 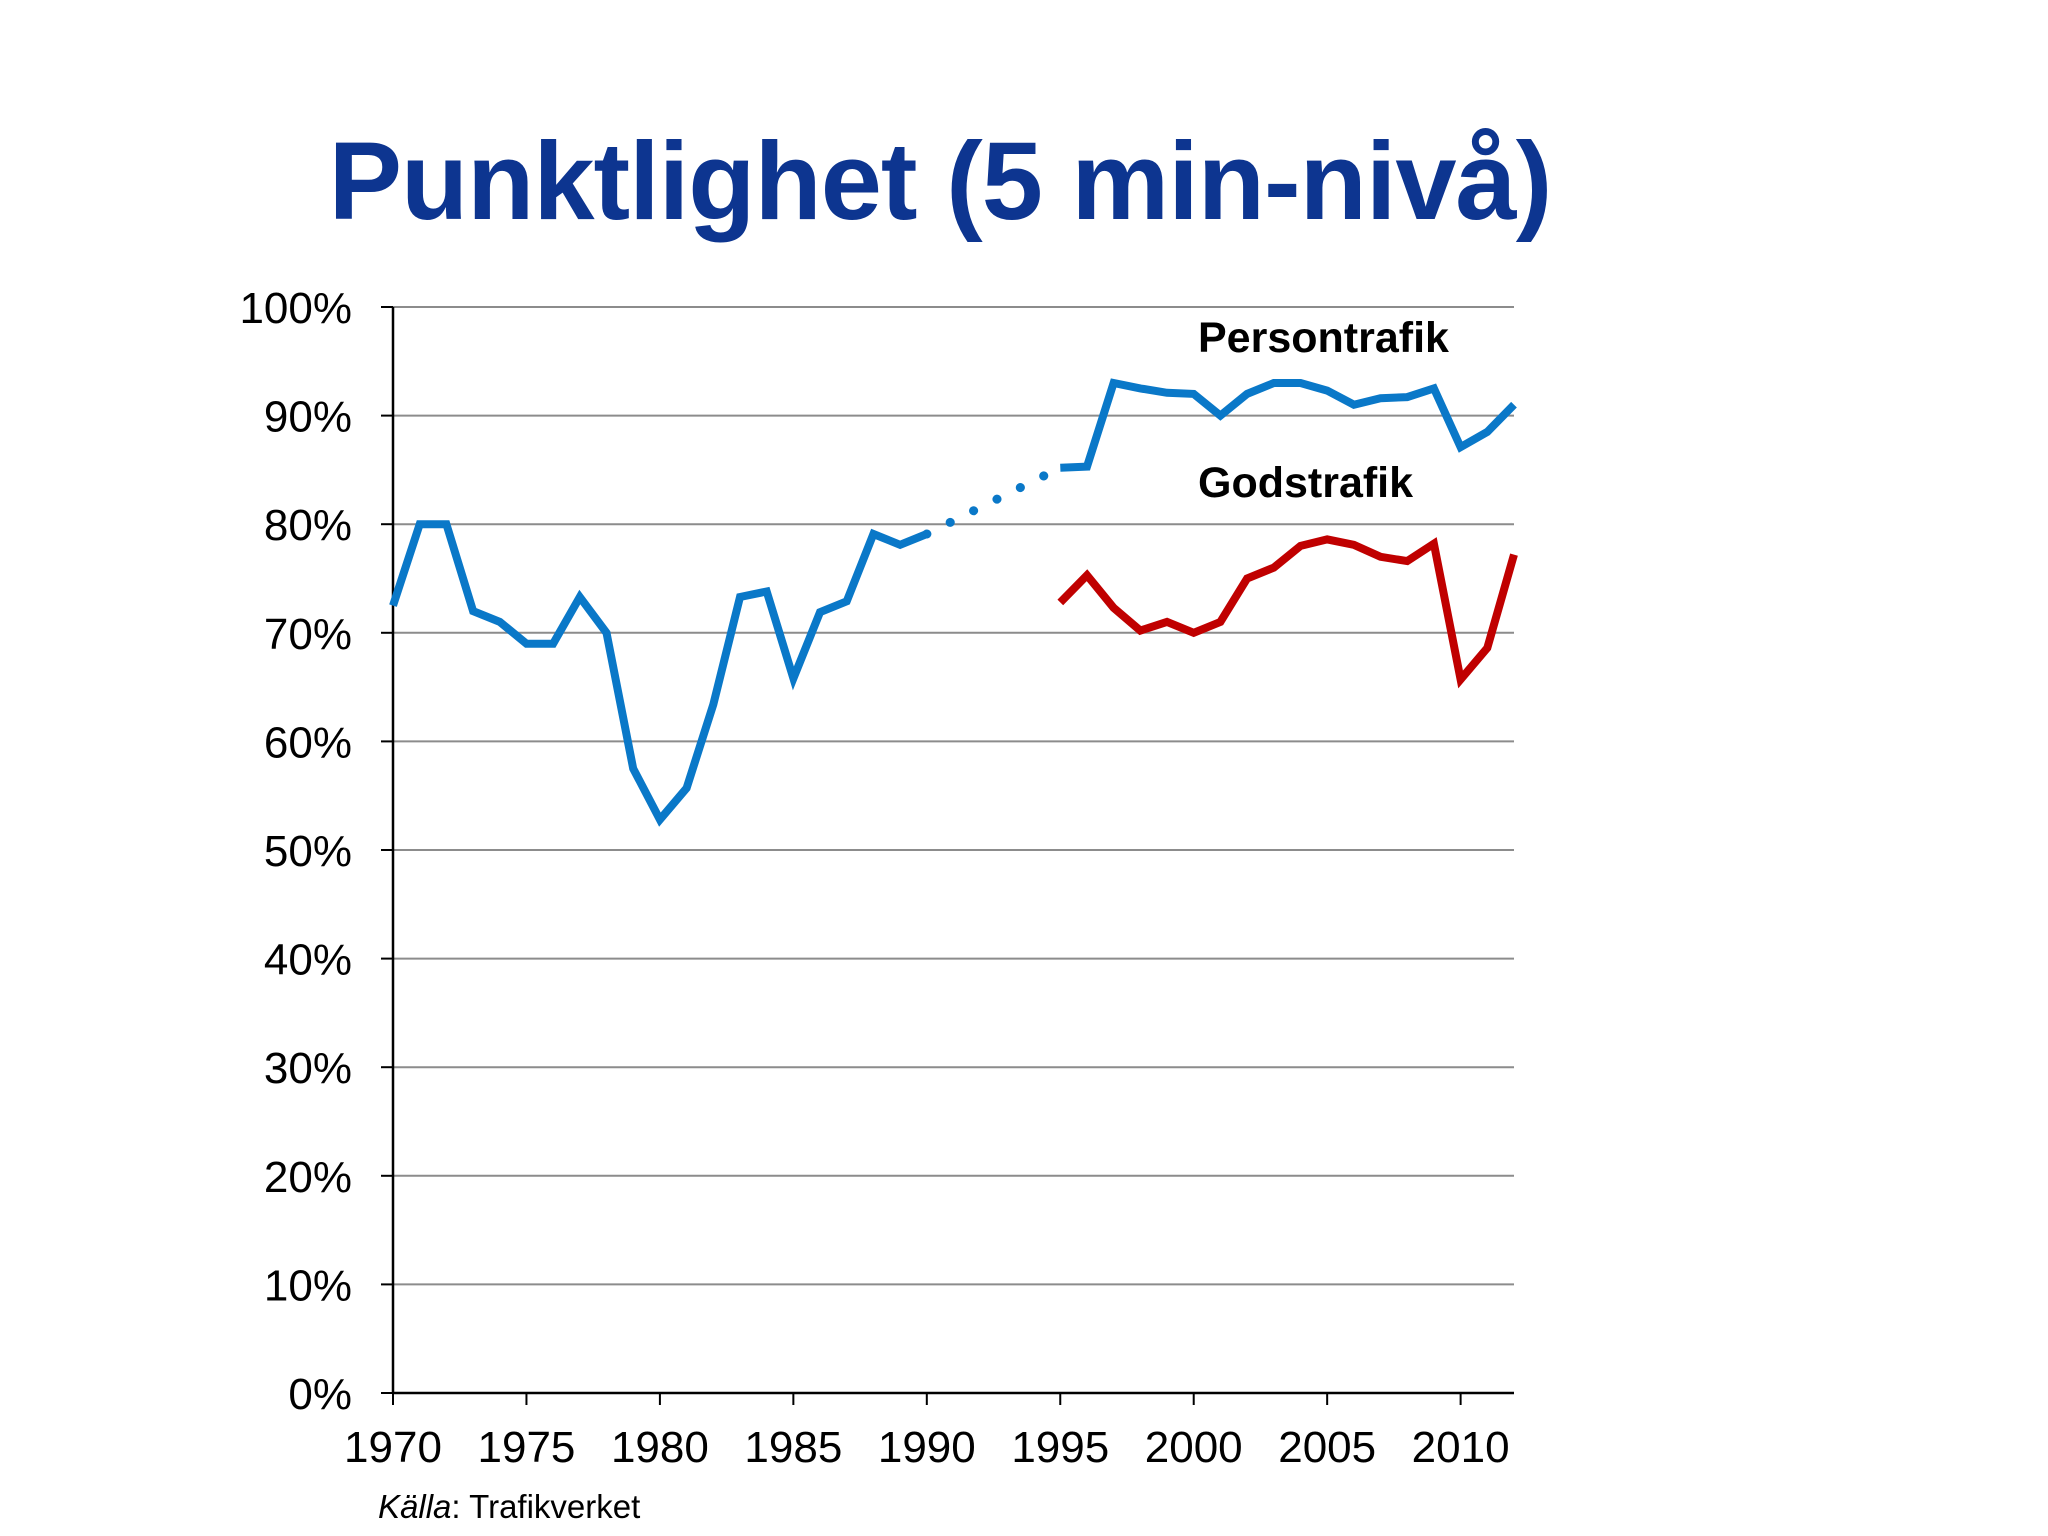 I want to click on x-tick-label: 1995, so click(x=1060, y=1447).